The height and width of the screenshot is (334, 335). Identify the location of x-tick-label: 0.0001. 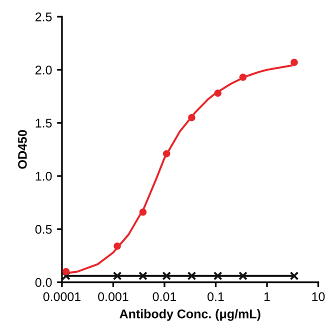
(61, 297).